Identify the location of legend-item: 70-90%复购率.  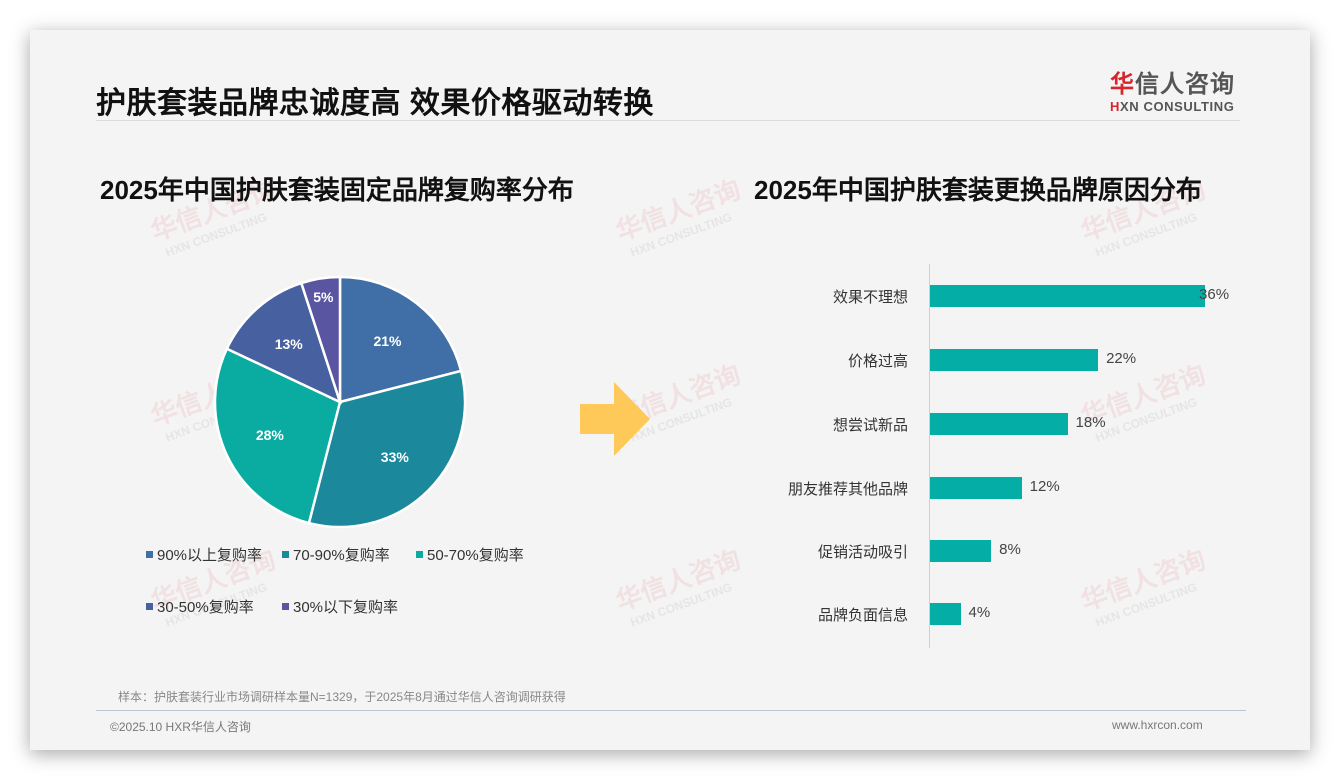
(336, 554).